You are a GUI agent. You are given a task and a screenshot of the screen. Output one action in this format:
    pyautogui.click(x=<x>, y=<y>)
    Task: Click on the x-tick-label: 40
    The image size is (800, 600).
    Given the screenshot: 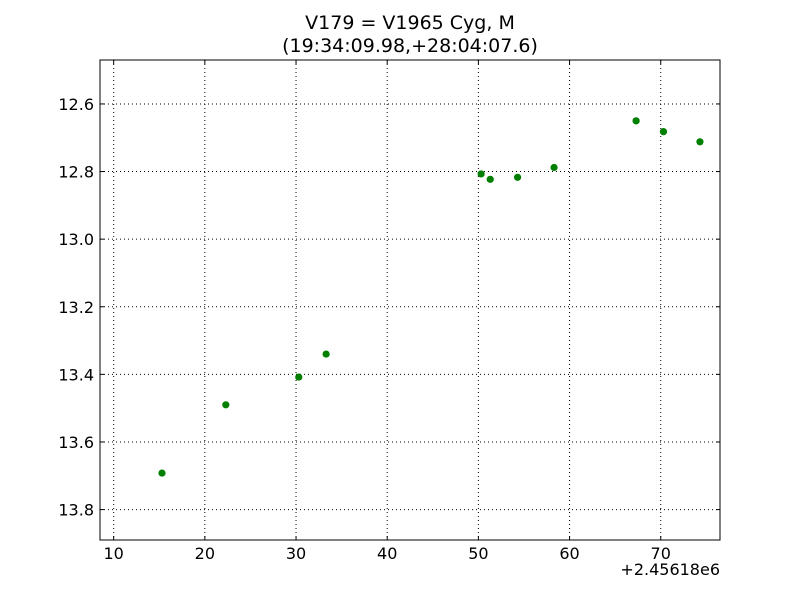 What is the action you would take?
    pyautogui.click(x=387, y=553)
    